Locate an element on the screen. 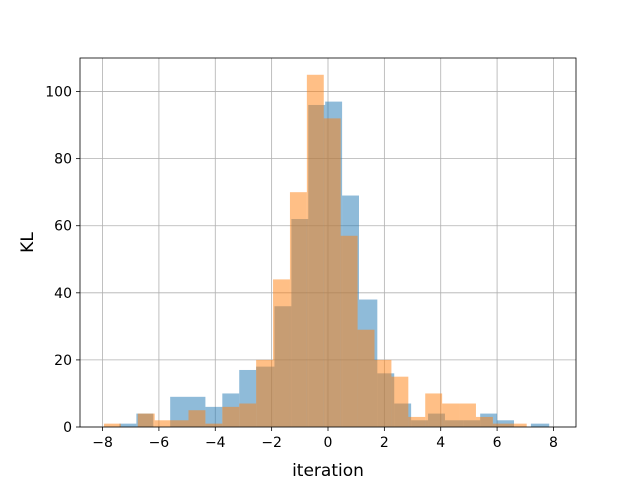 Image resolution: width=640 pixels, height=480 pixels. y-axis-label: KL is located at coordinates (28, 242).